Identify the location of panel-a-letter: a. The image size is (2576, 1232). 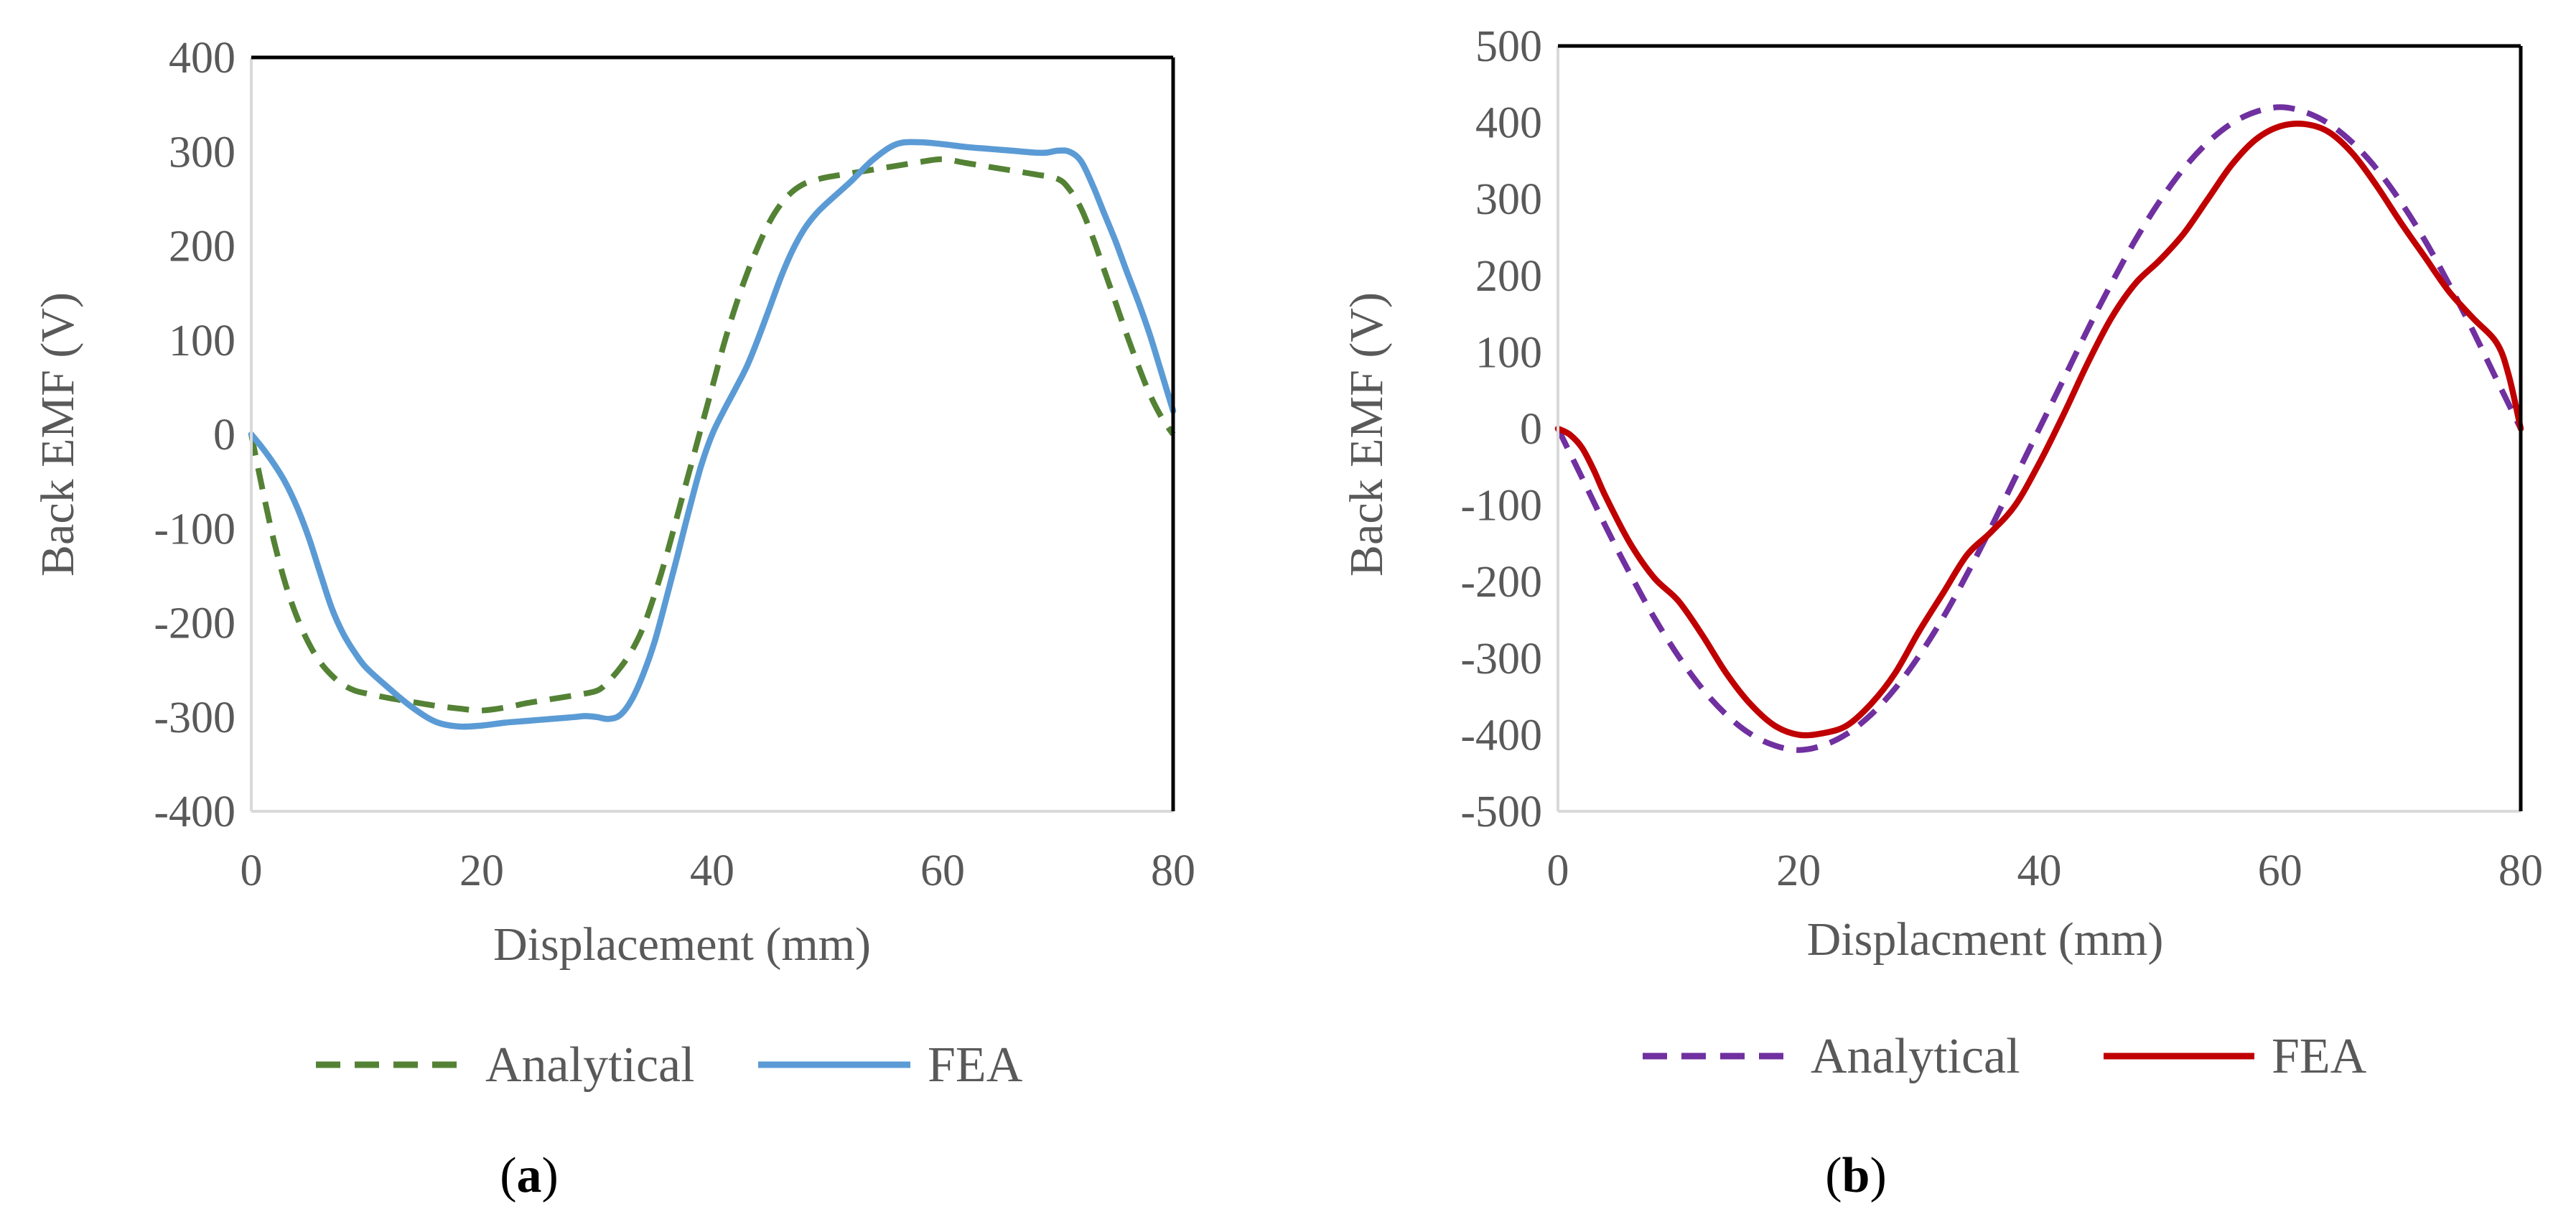
(529, 1175).